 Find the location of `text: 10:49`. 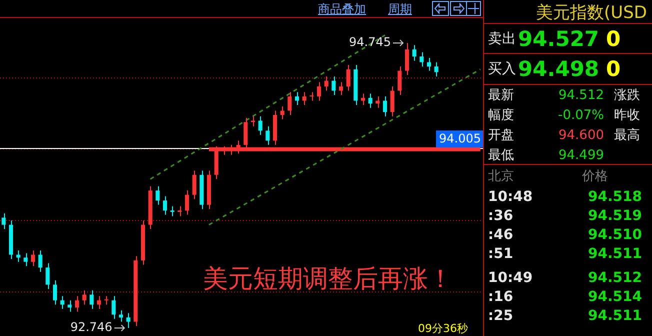

text: 10:49 is located at coordinates (511, 278).